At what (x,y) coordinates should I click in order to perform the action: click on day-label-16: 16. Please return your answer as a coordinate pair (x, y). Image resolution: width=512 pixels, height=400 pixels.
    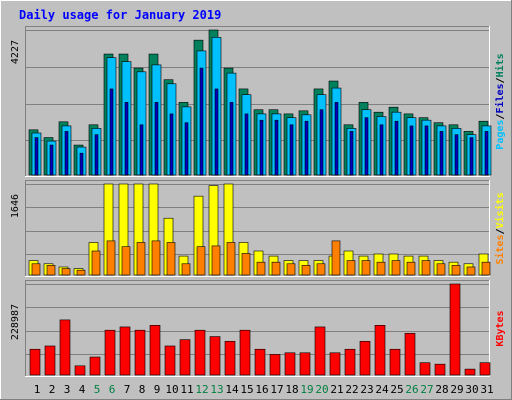
    Looking at the image, I should click on (261, 389).